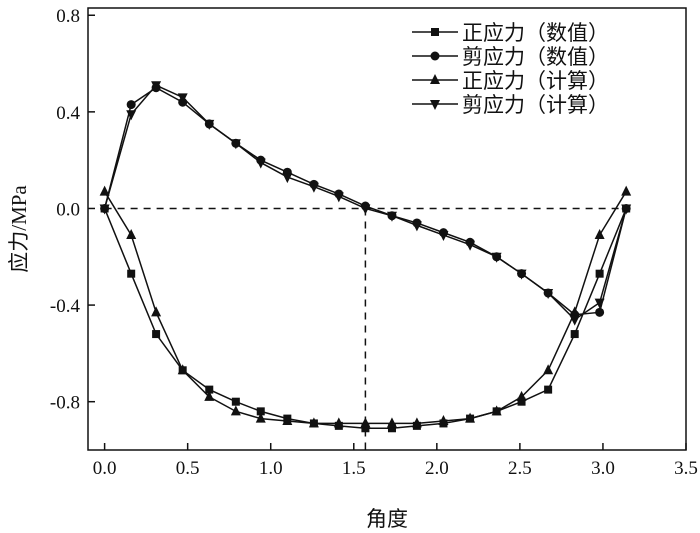  I want to click on x-tick-label: 1.5, so click(354, 468).